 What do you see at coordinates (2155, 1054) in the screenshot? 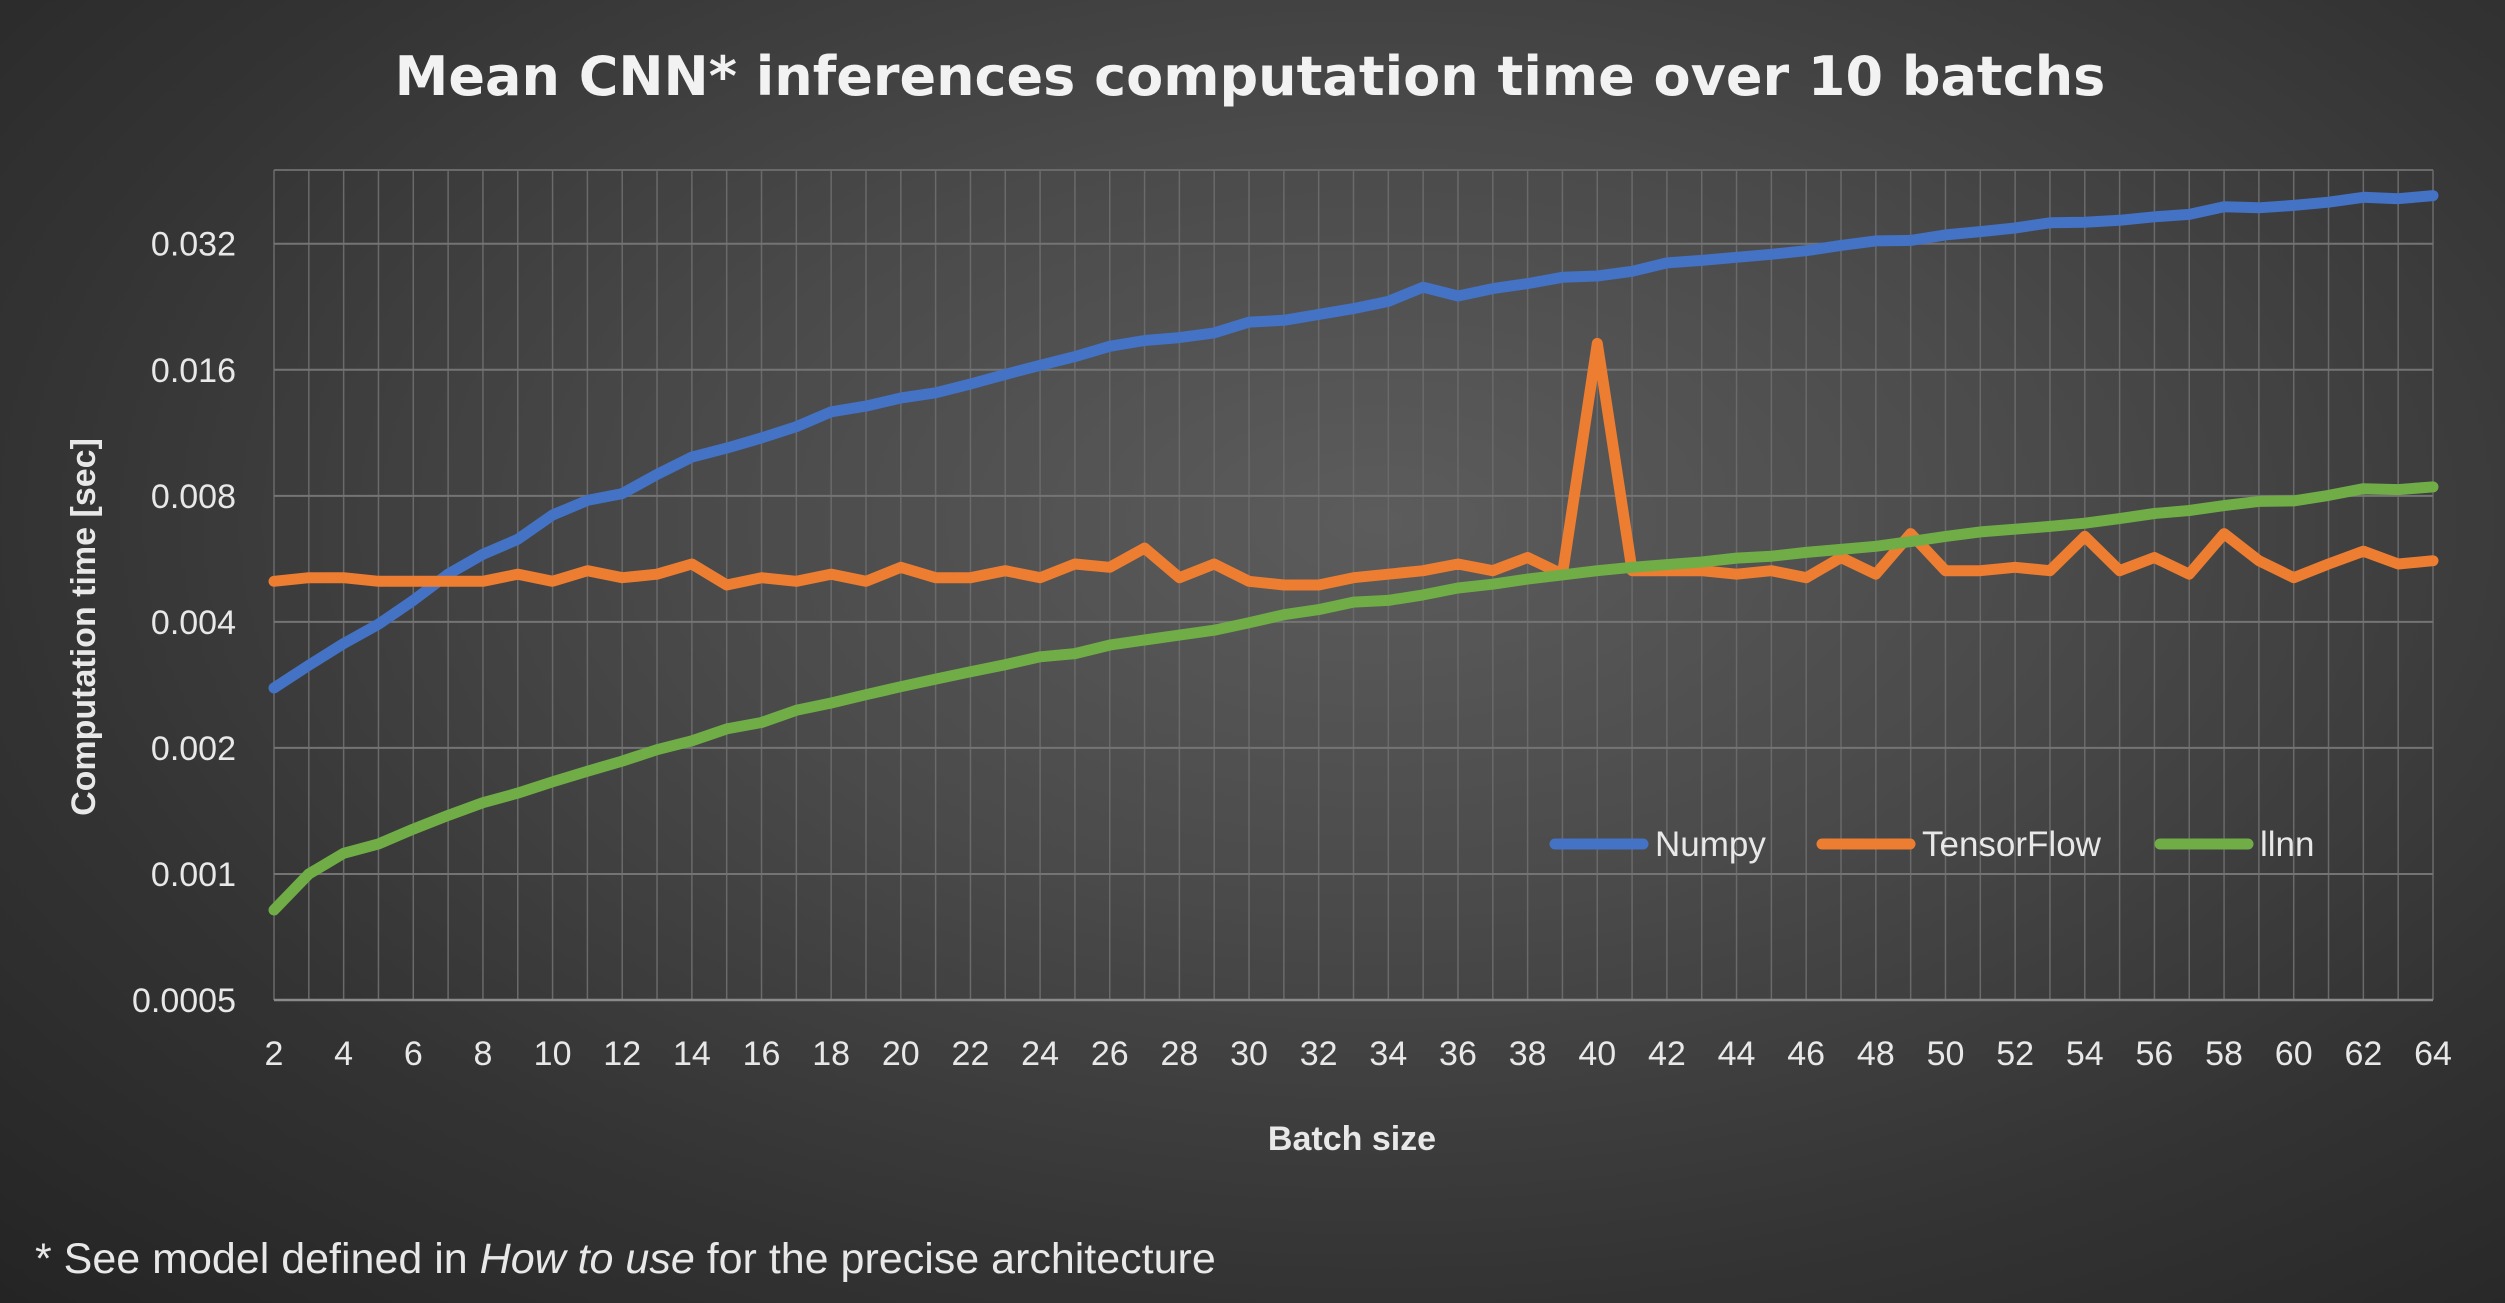
I see `x-tick-label: 56` at bounding box center [2155, 1054].